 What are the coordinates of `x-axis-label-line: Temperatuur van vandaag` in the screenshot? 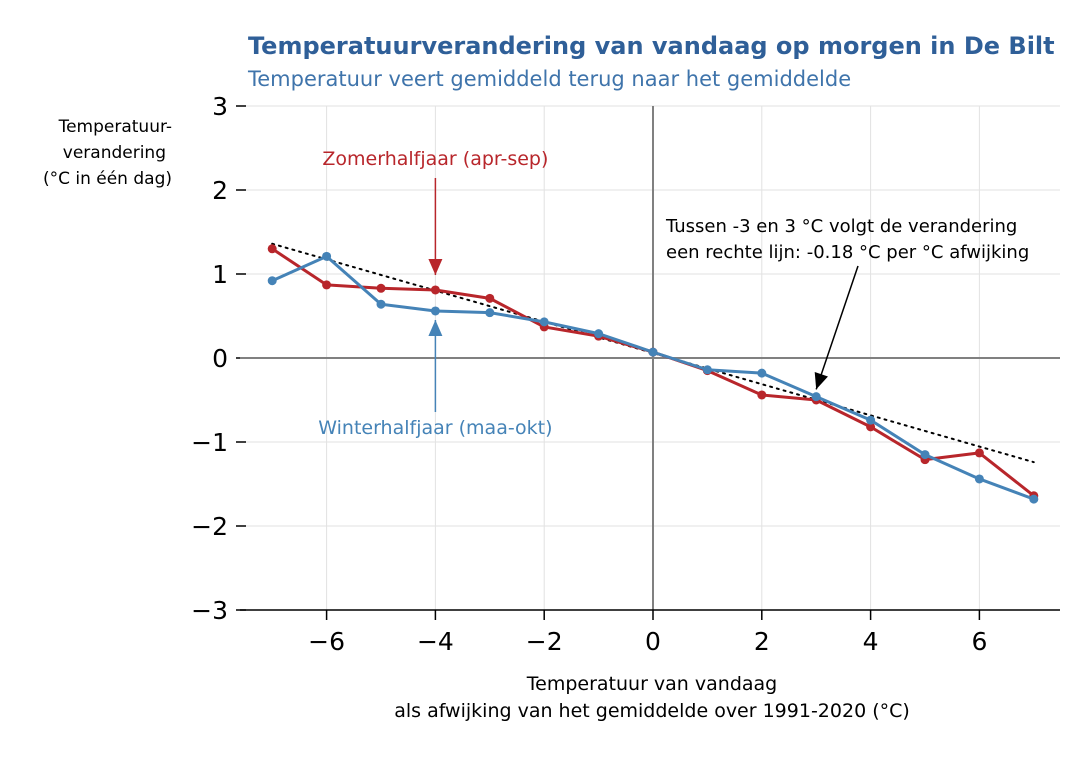 It's located at (651, 684).